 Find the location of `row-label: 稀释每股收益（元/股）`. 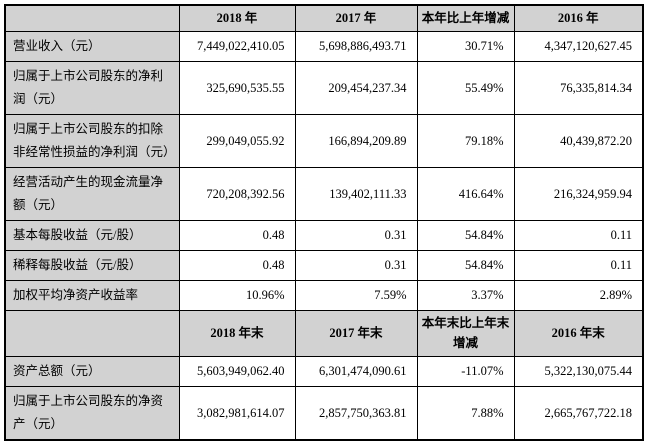

row-label: 稀释每股收益（元/股） is located at coordinates (92, 265).